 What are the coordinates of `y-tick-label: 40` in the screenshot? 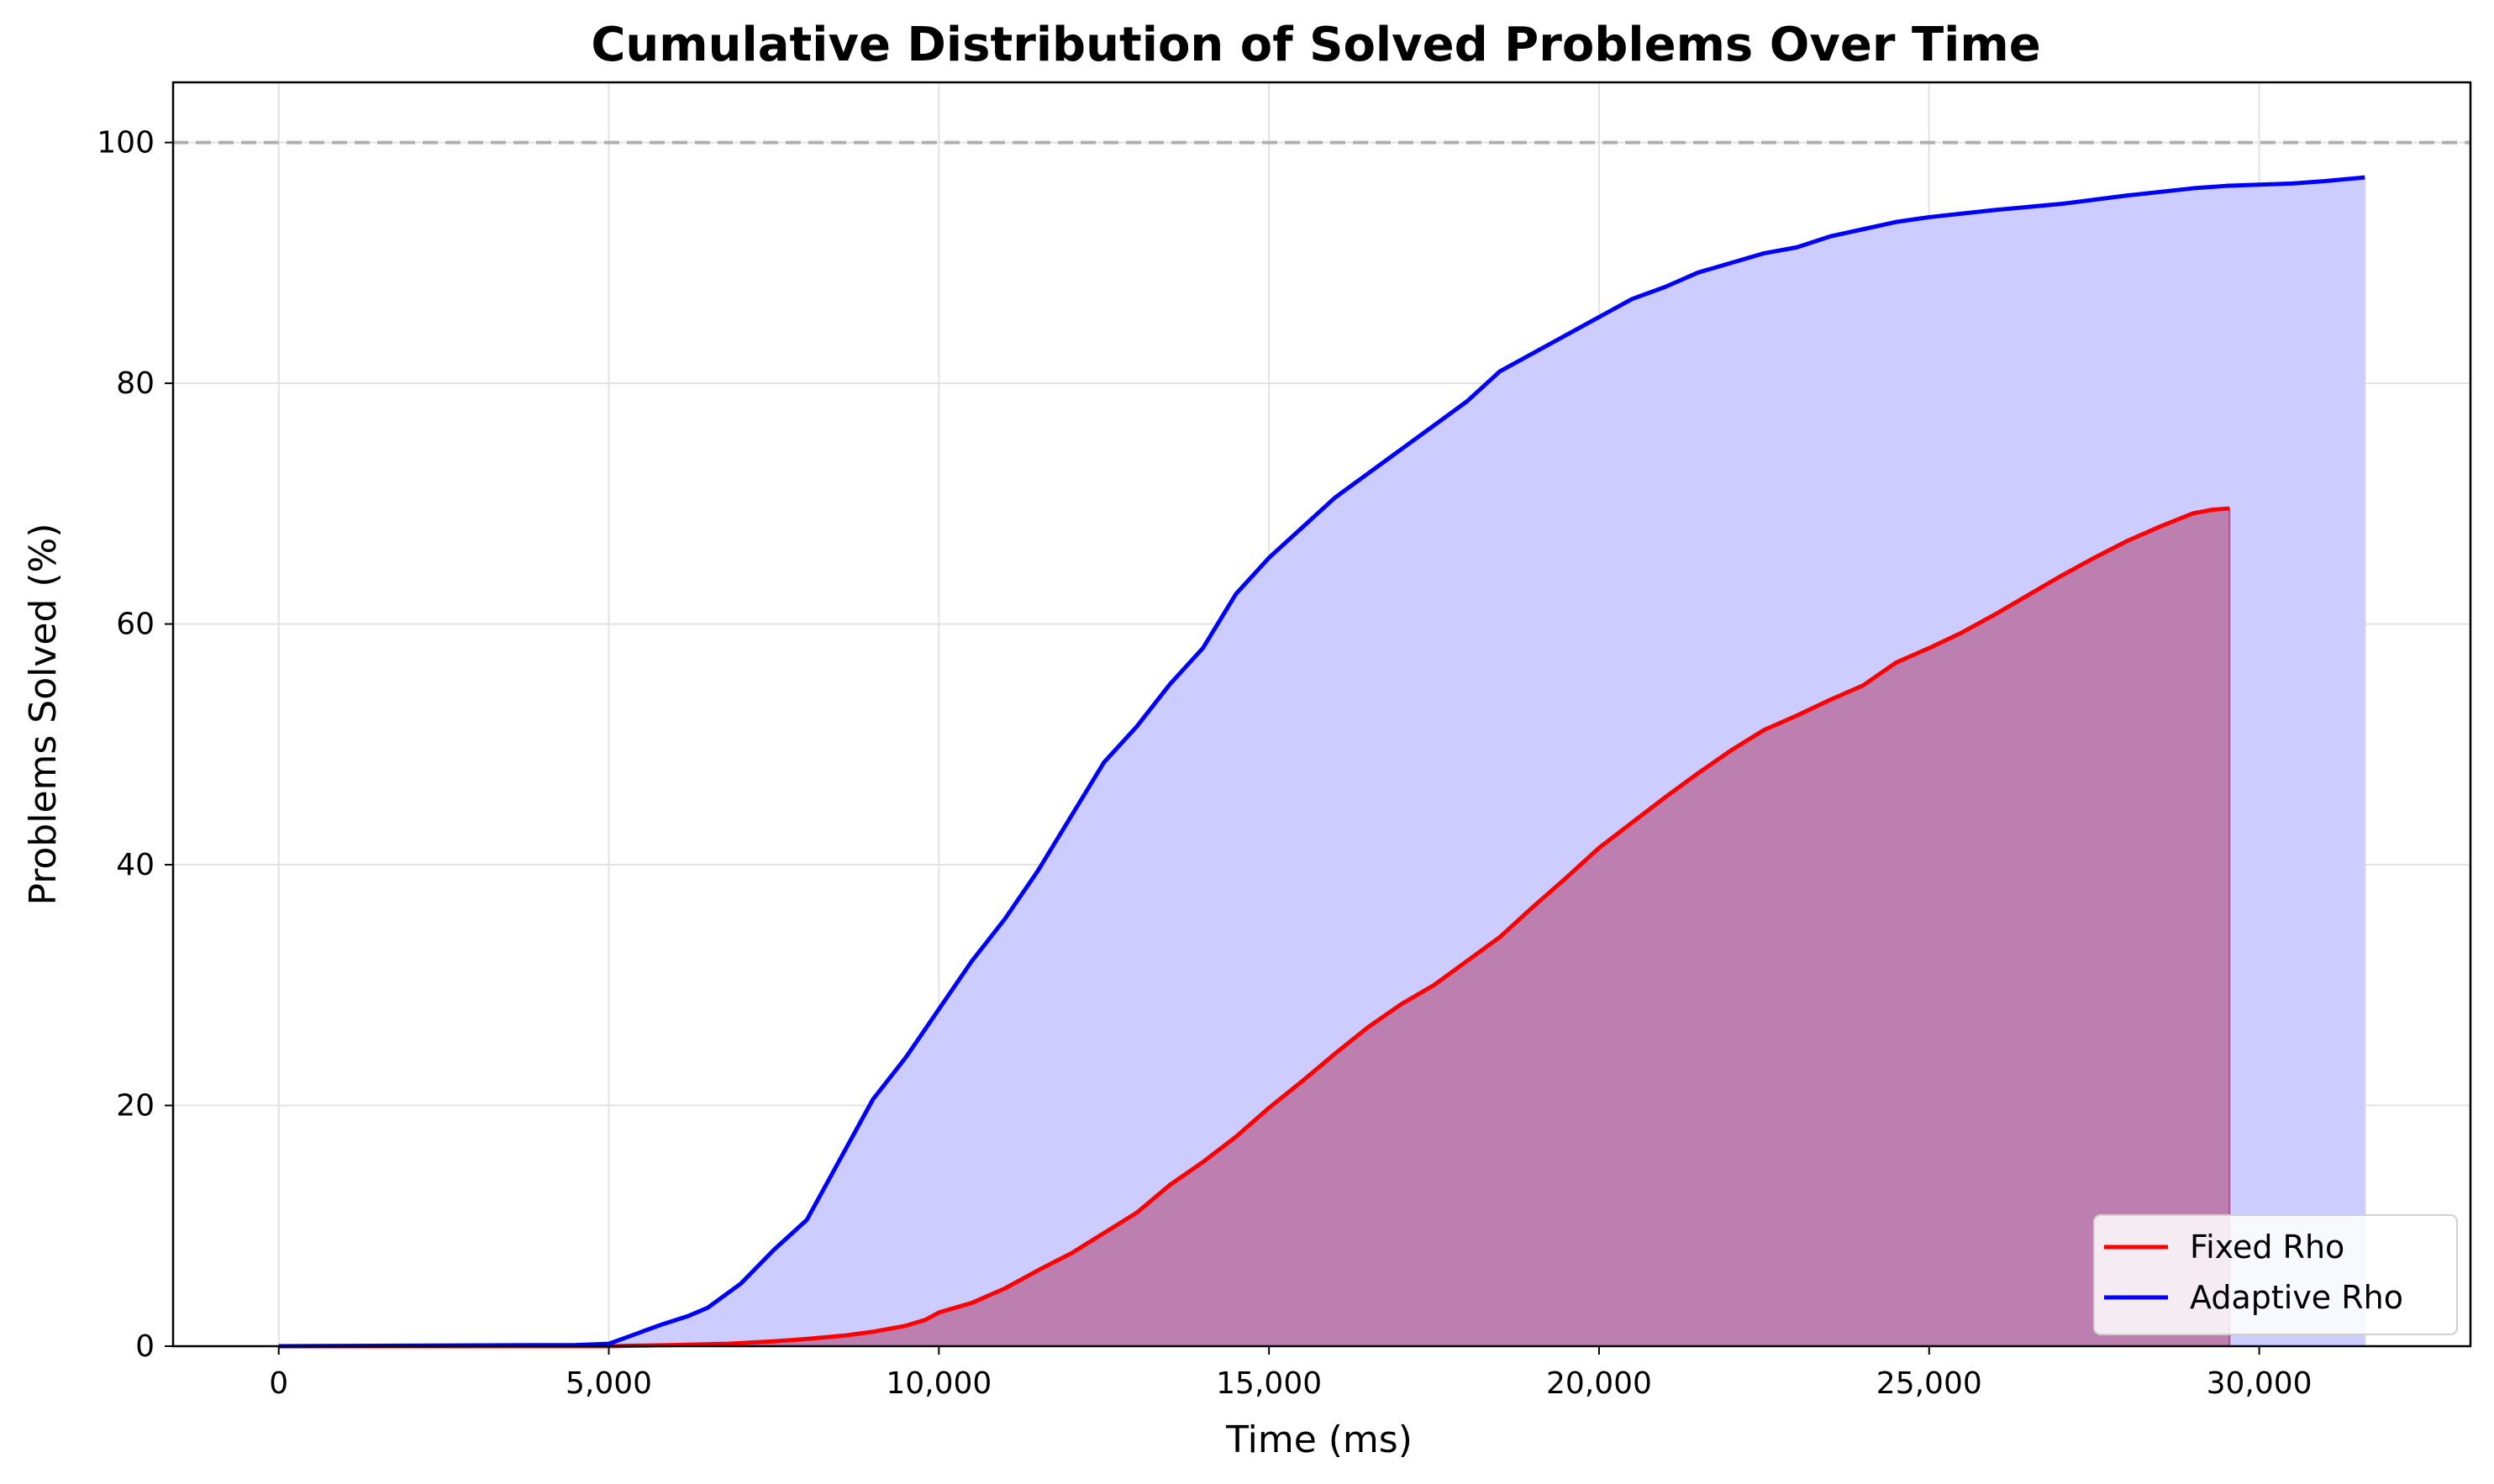 It's located at (135, 865).